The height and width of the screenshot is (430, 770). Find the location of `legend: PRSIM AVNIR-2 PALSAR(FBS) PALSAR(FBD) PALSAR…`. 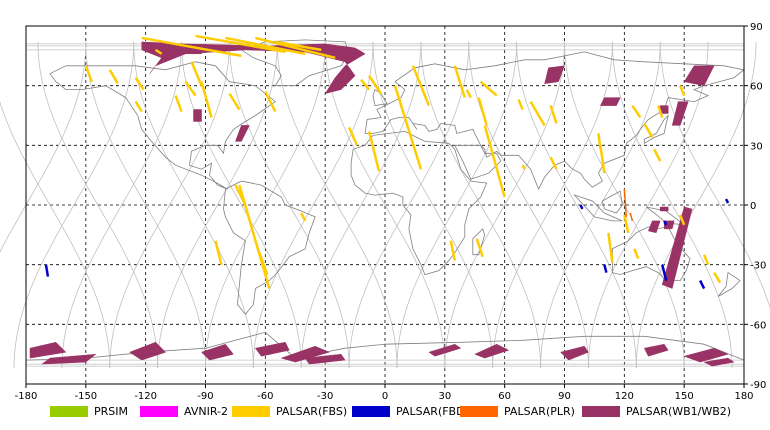

legend: PRSIM AVNIR-2 PALSAR(FBS) PALSAR(FBD) PALSAR… is located at coordinates (385, 411).